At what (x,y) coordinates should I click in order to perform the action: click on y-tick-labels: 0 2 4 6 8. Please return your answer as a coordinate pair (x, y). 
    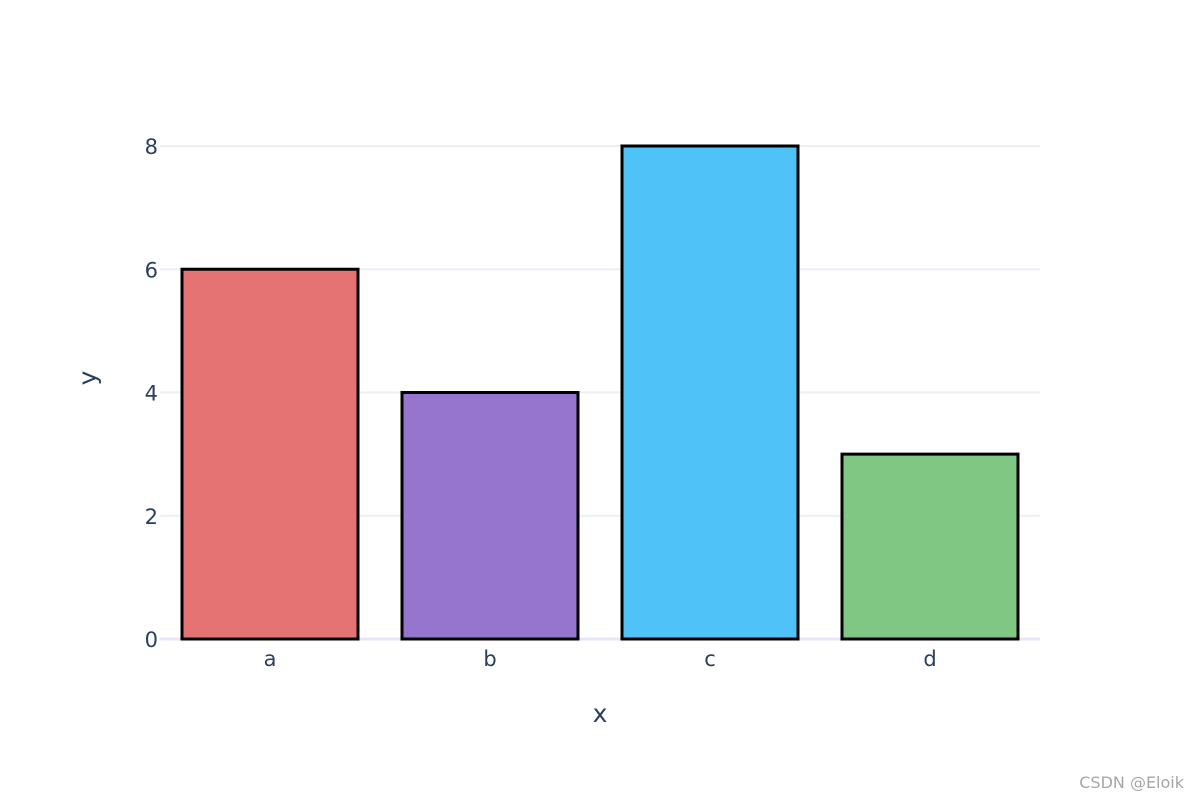
    Looking at the image, I should click on (151, 393).